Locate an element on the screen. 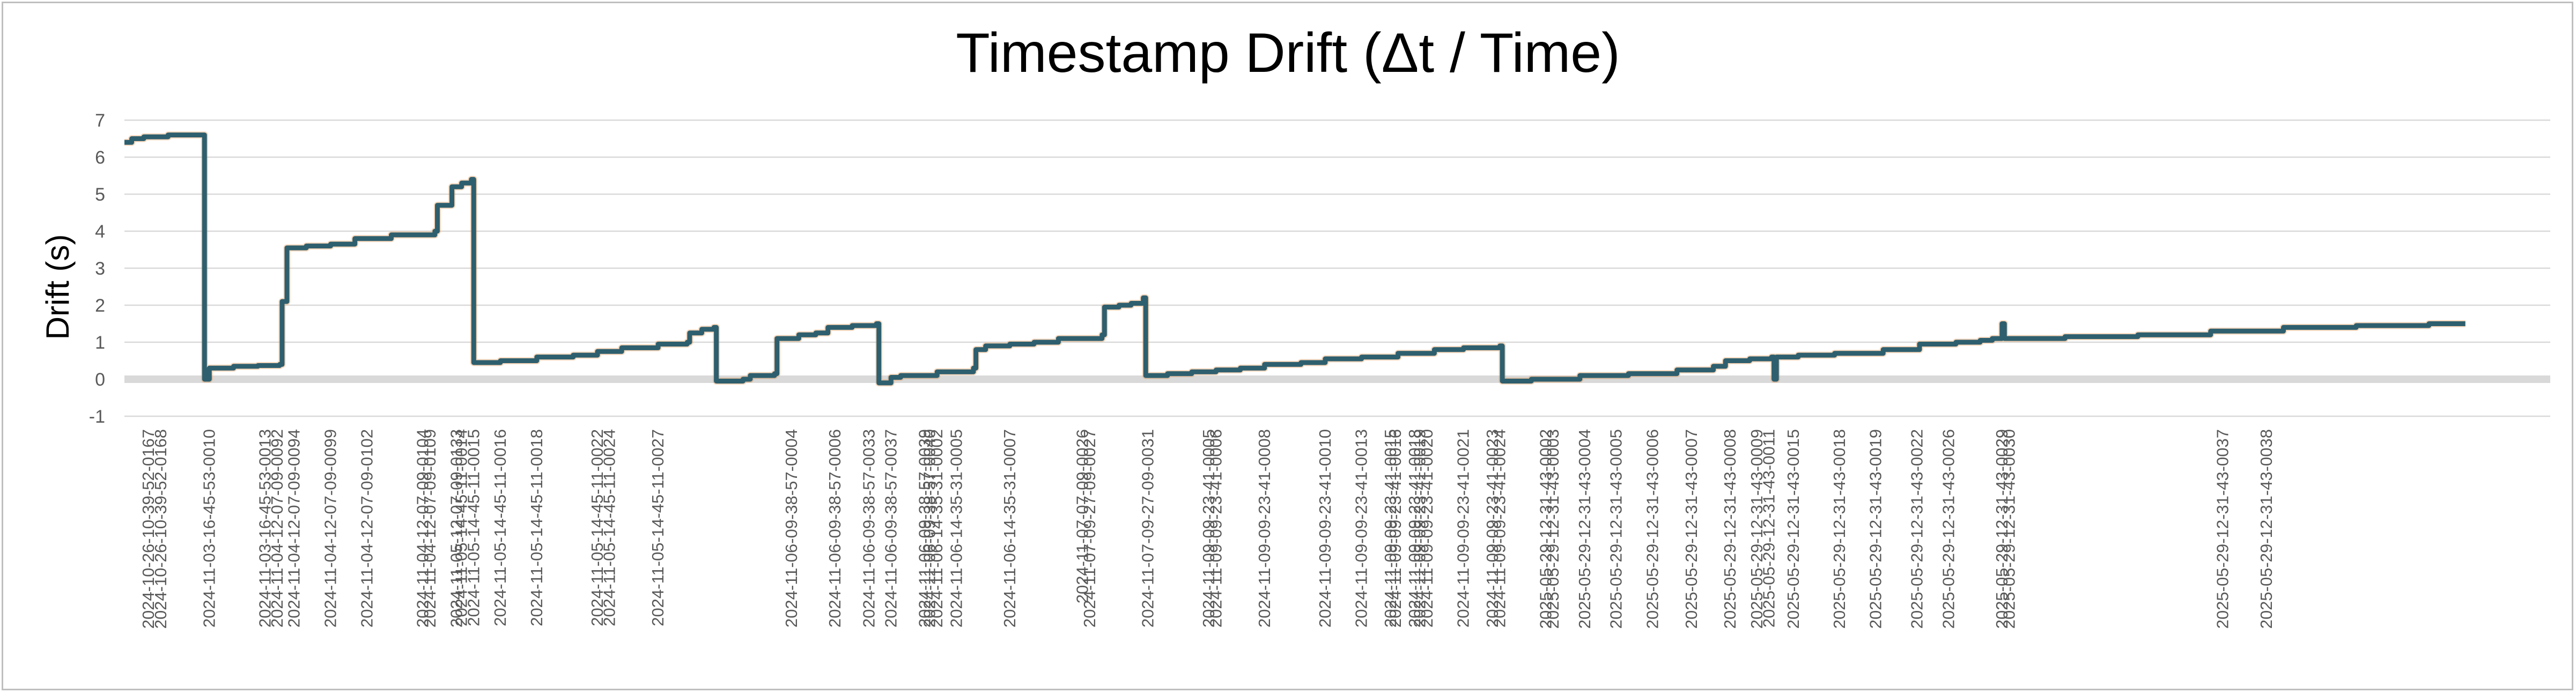 Image resolution: width=2576 pixels, height=693 pixels. x-tick-label: 2024-11-04-12-07-09-0092 is located at coordinates (277, 528).